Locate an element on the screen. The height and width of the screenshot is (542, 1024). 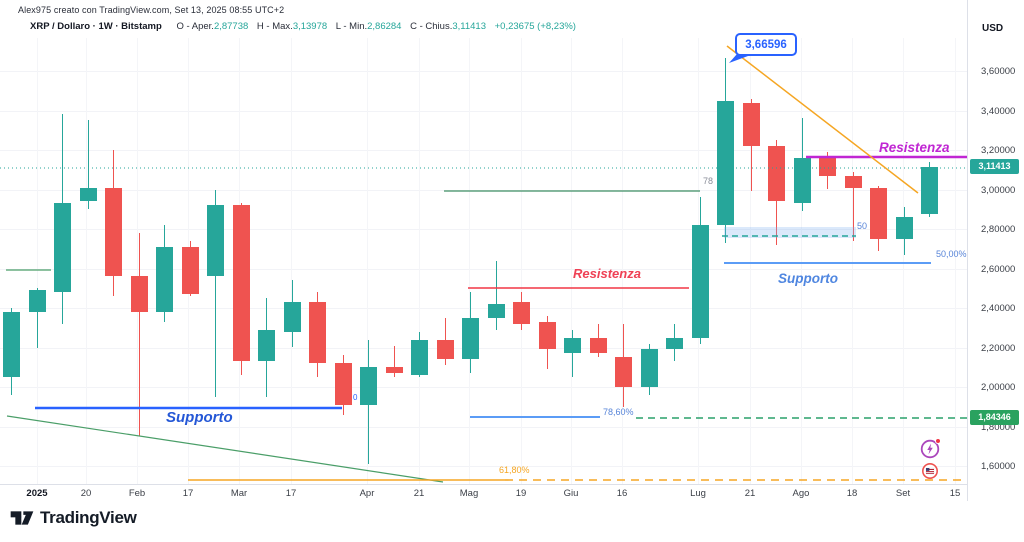
tradingview-logo: TradingView is located at coordinates (73, 518).